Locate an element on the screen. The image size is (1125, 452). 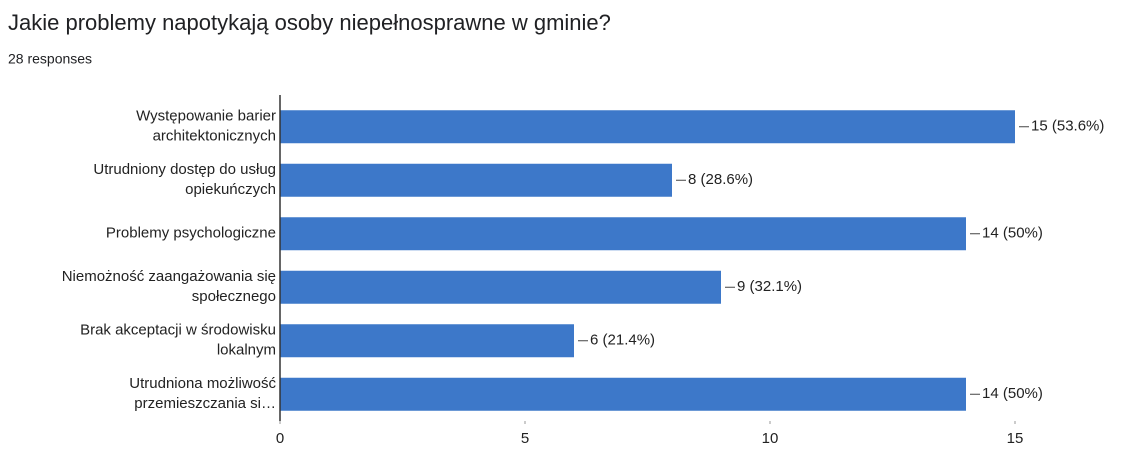
x-tick-label: 10 is located at coordinates (770, 438).